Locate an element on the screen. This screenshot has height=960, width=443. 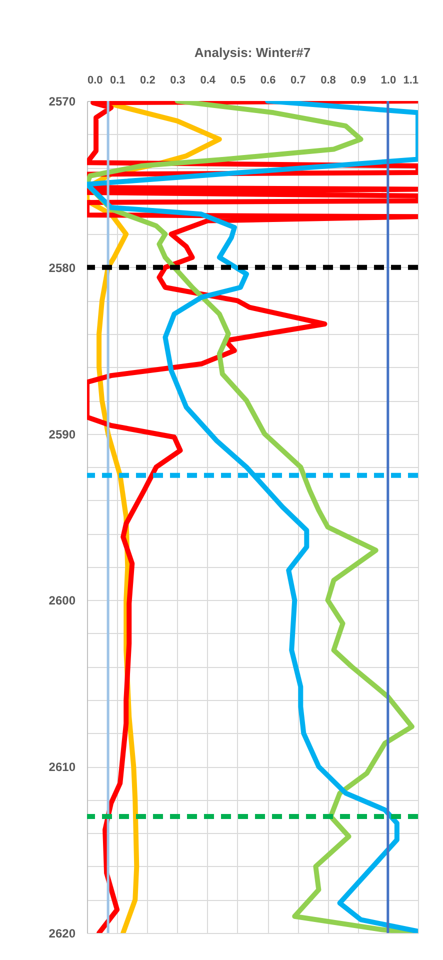
y-tick-label: 2570 is located at coordinates (62, 101).